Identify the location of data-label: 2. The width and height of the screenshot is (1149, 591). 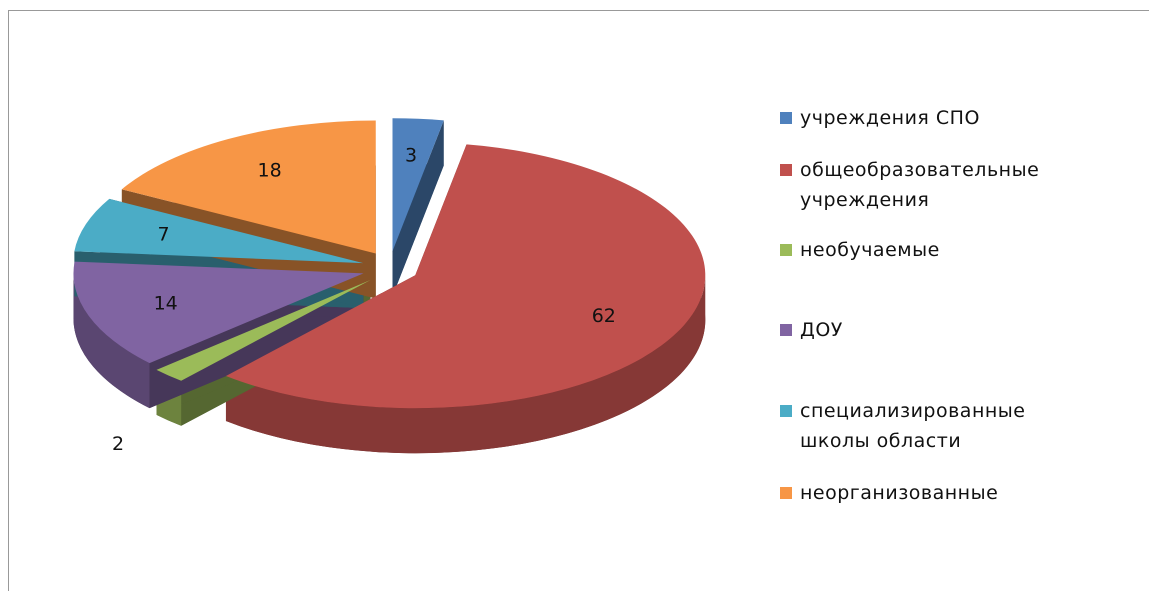
(118, 444).